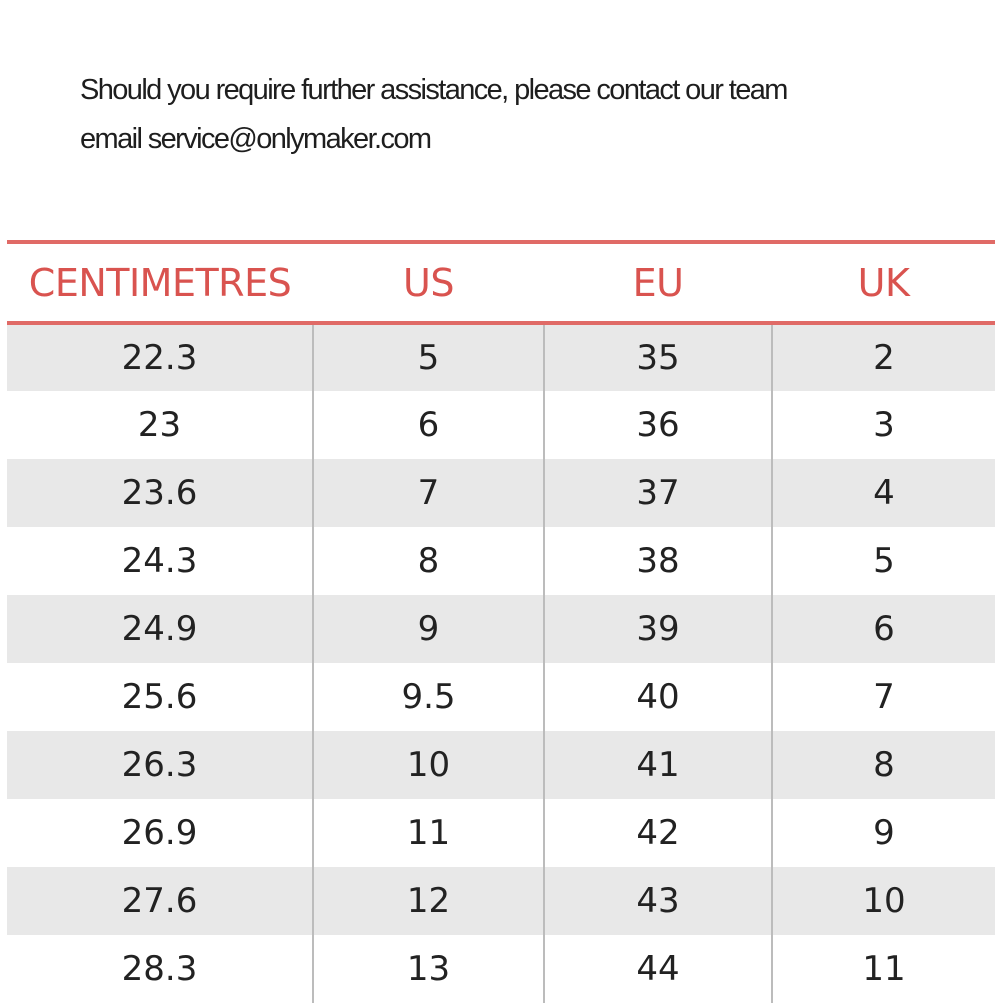 The image size is (1000, 1003). I want to click on cell-eu: 37, so click(657, 493).